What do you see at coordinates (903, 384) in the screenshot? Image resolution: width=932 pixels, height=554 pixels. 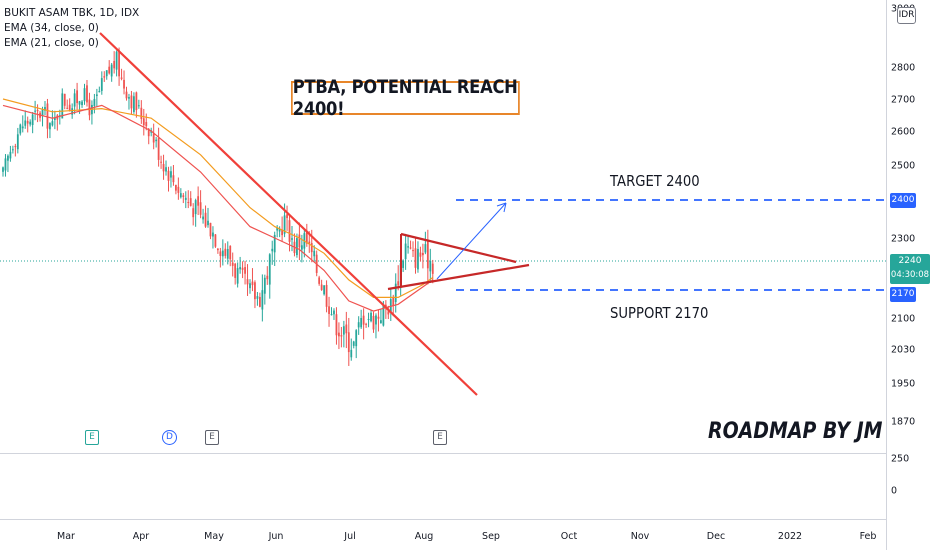 I see `price-tick-label: 1950` at bounding box center [903, 384].